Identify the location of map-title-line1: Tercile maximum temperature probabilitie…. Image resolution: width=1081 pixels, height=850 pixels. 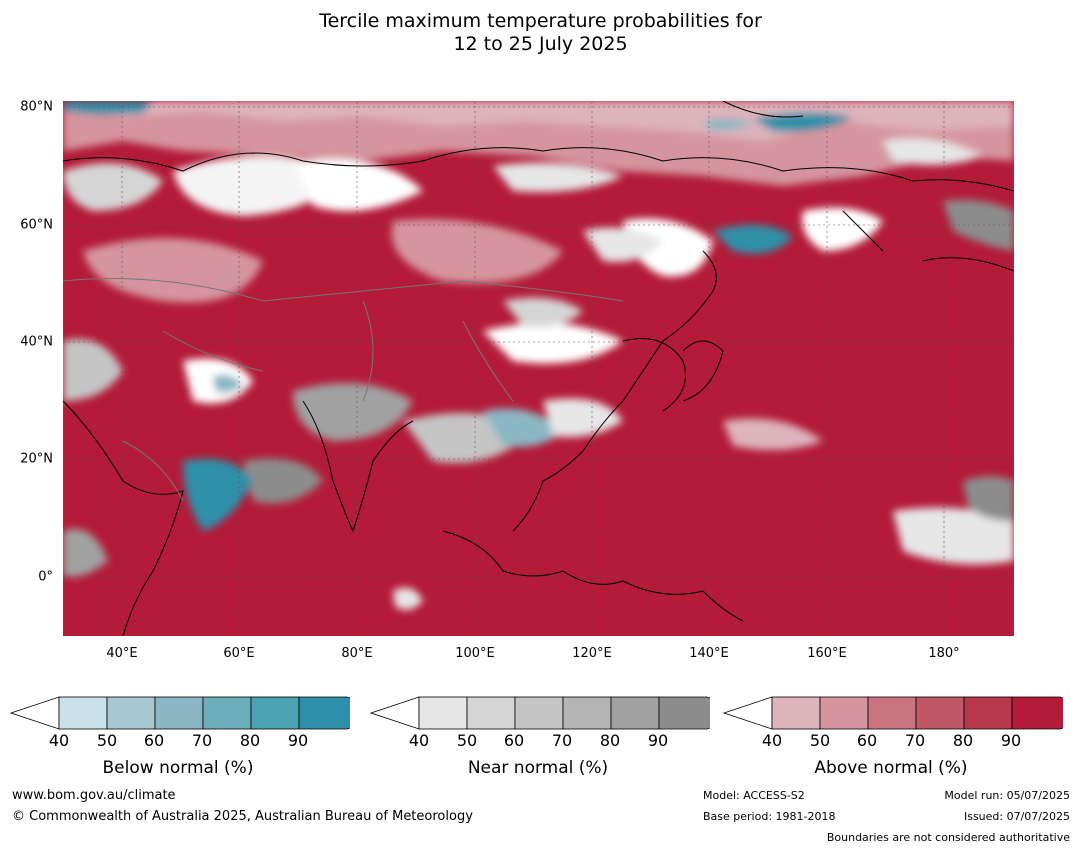
(540, 21).